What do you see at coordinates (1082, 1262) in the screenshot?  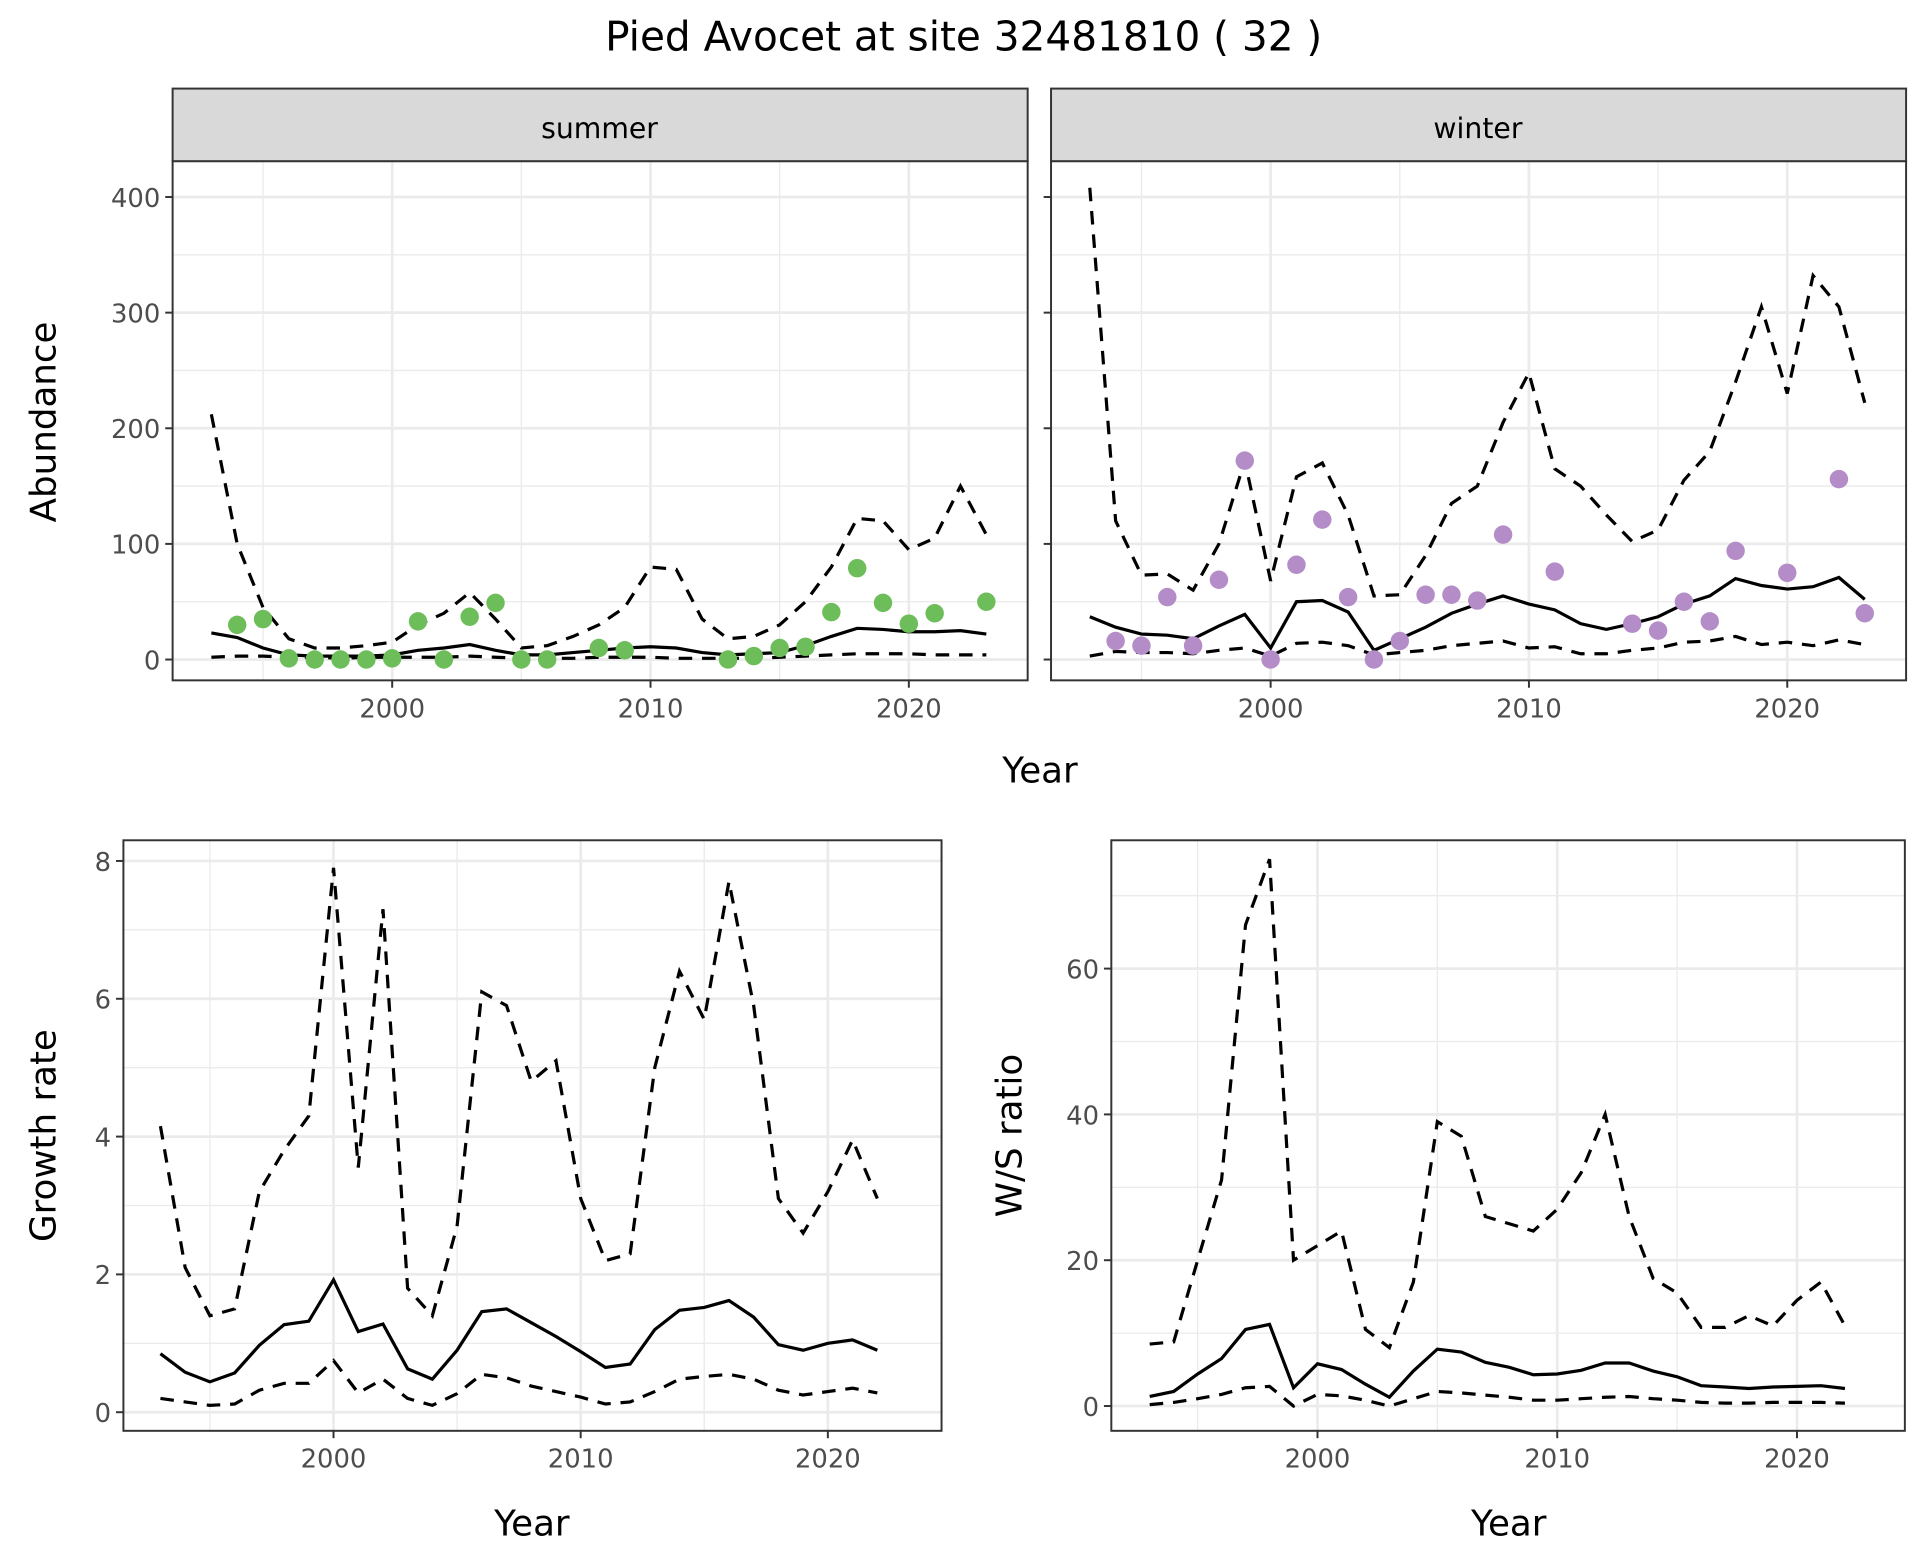 I see `y-tick-label: 20` at bounding box center [1082, 1262].